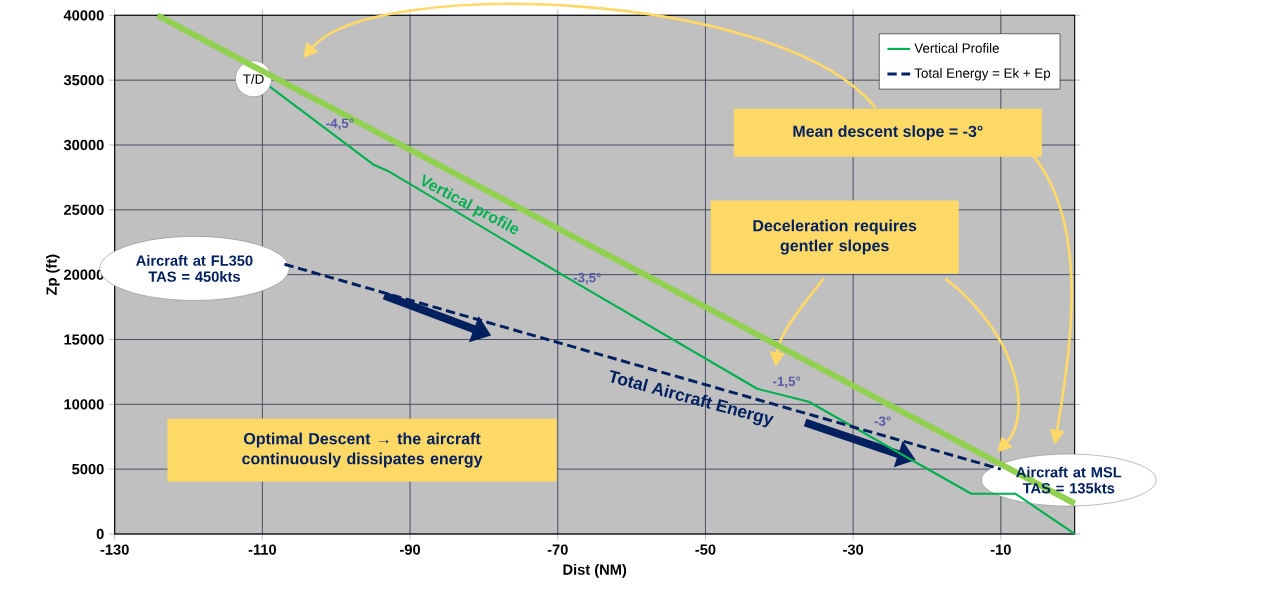  What do you see at coordinates (84, 339) in the screenshot?
I see `y-tick-label: 15000` at bounding box center [84, 339].